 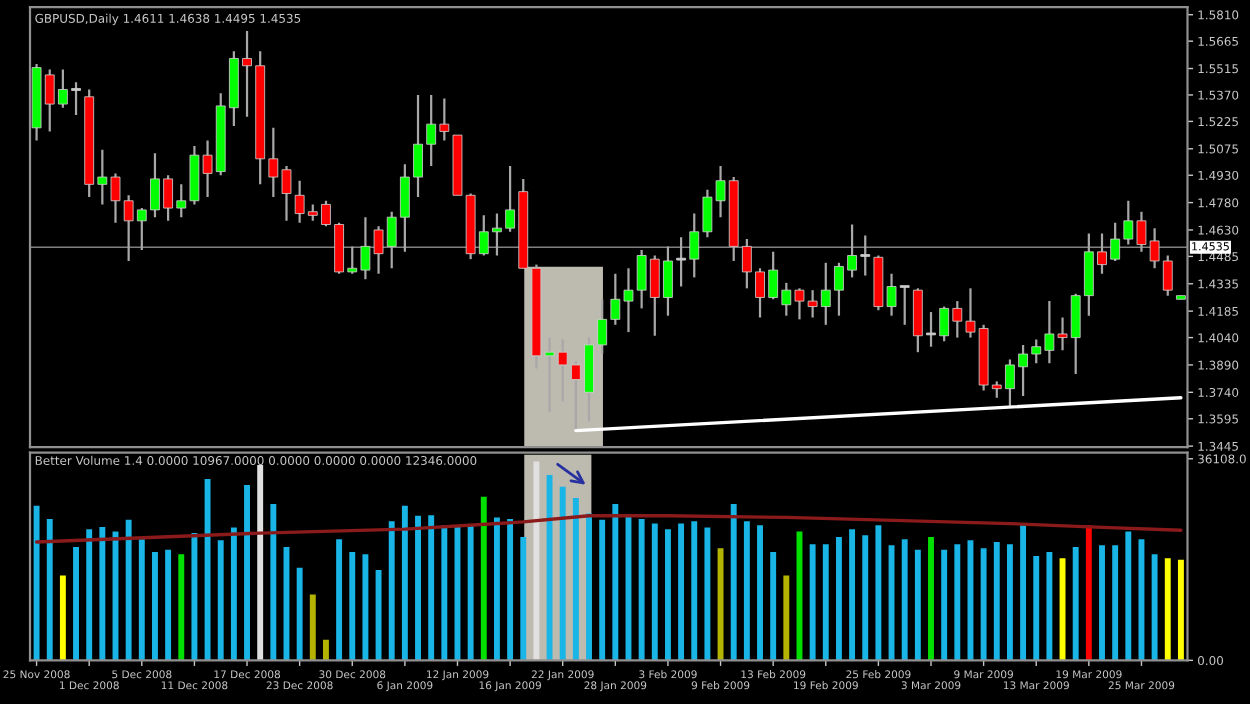 I want to click on line-series, so click(x=608, y=529).